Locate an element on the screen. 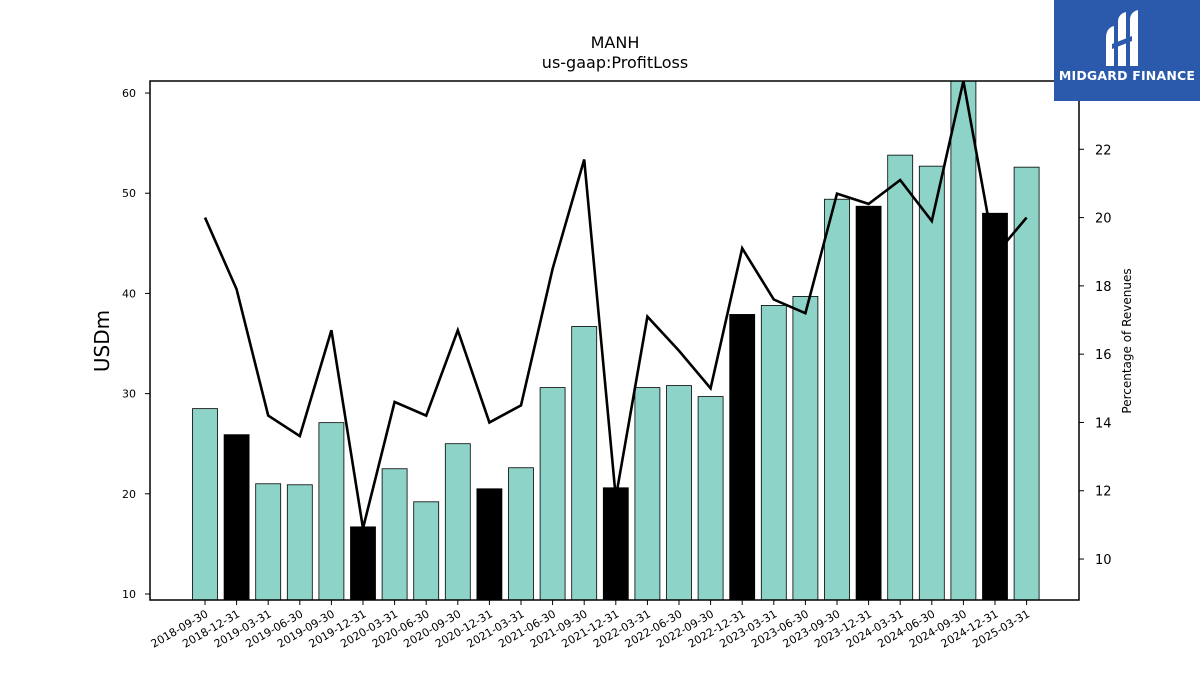 Image resolution: width=1200 pixels, height=675 pixels. y-right-tick-label: 10 is located at coordinates (1103, 560).